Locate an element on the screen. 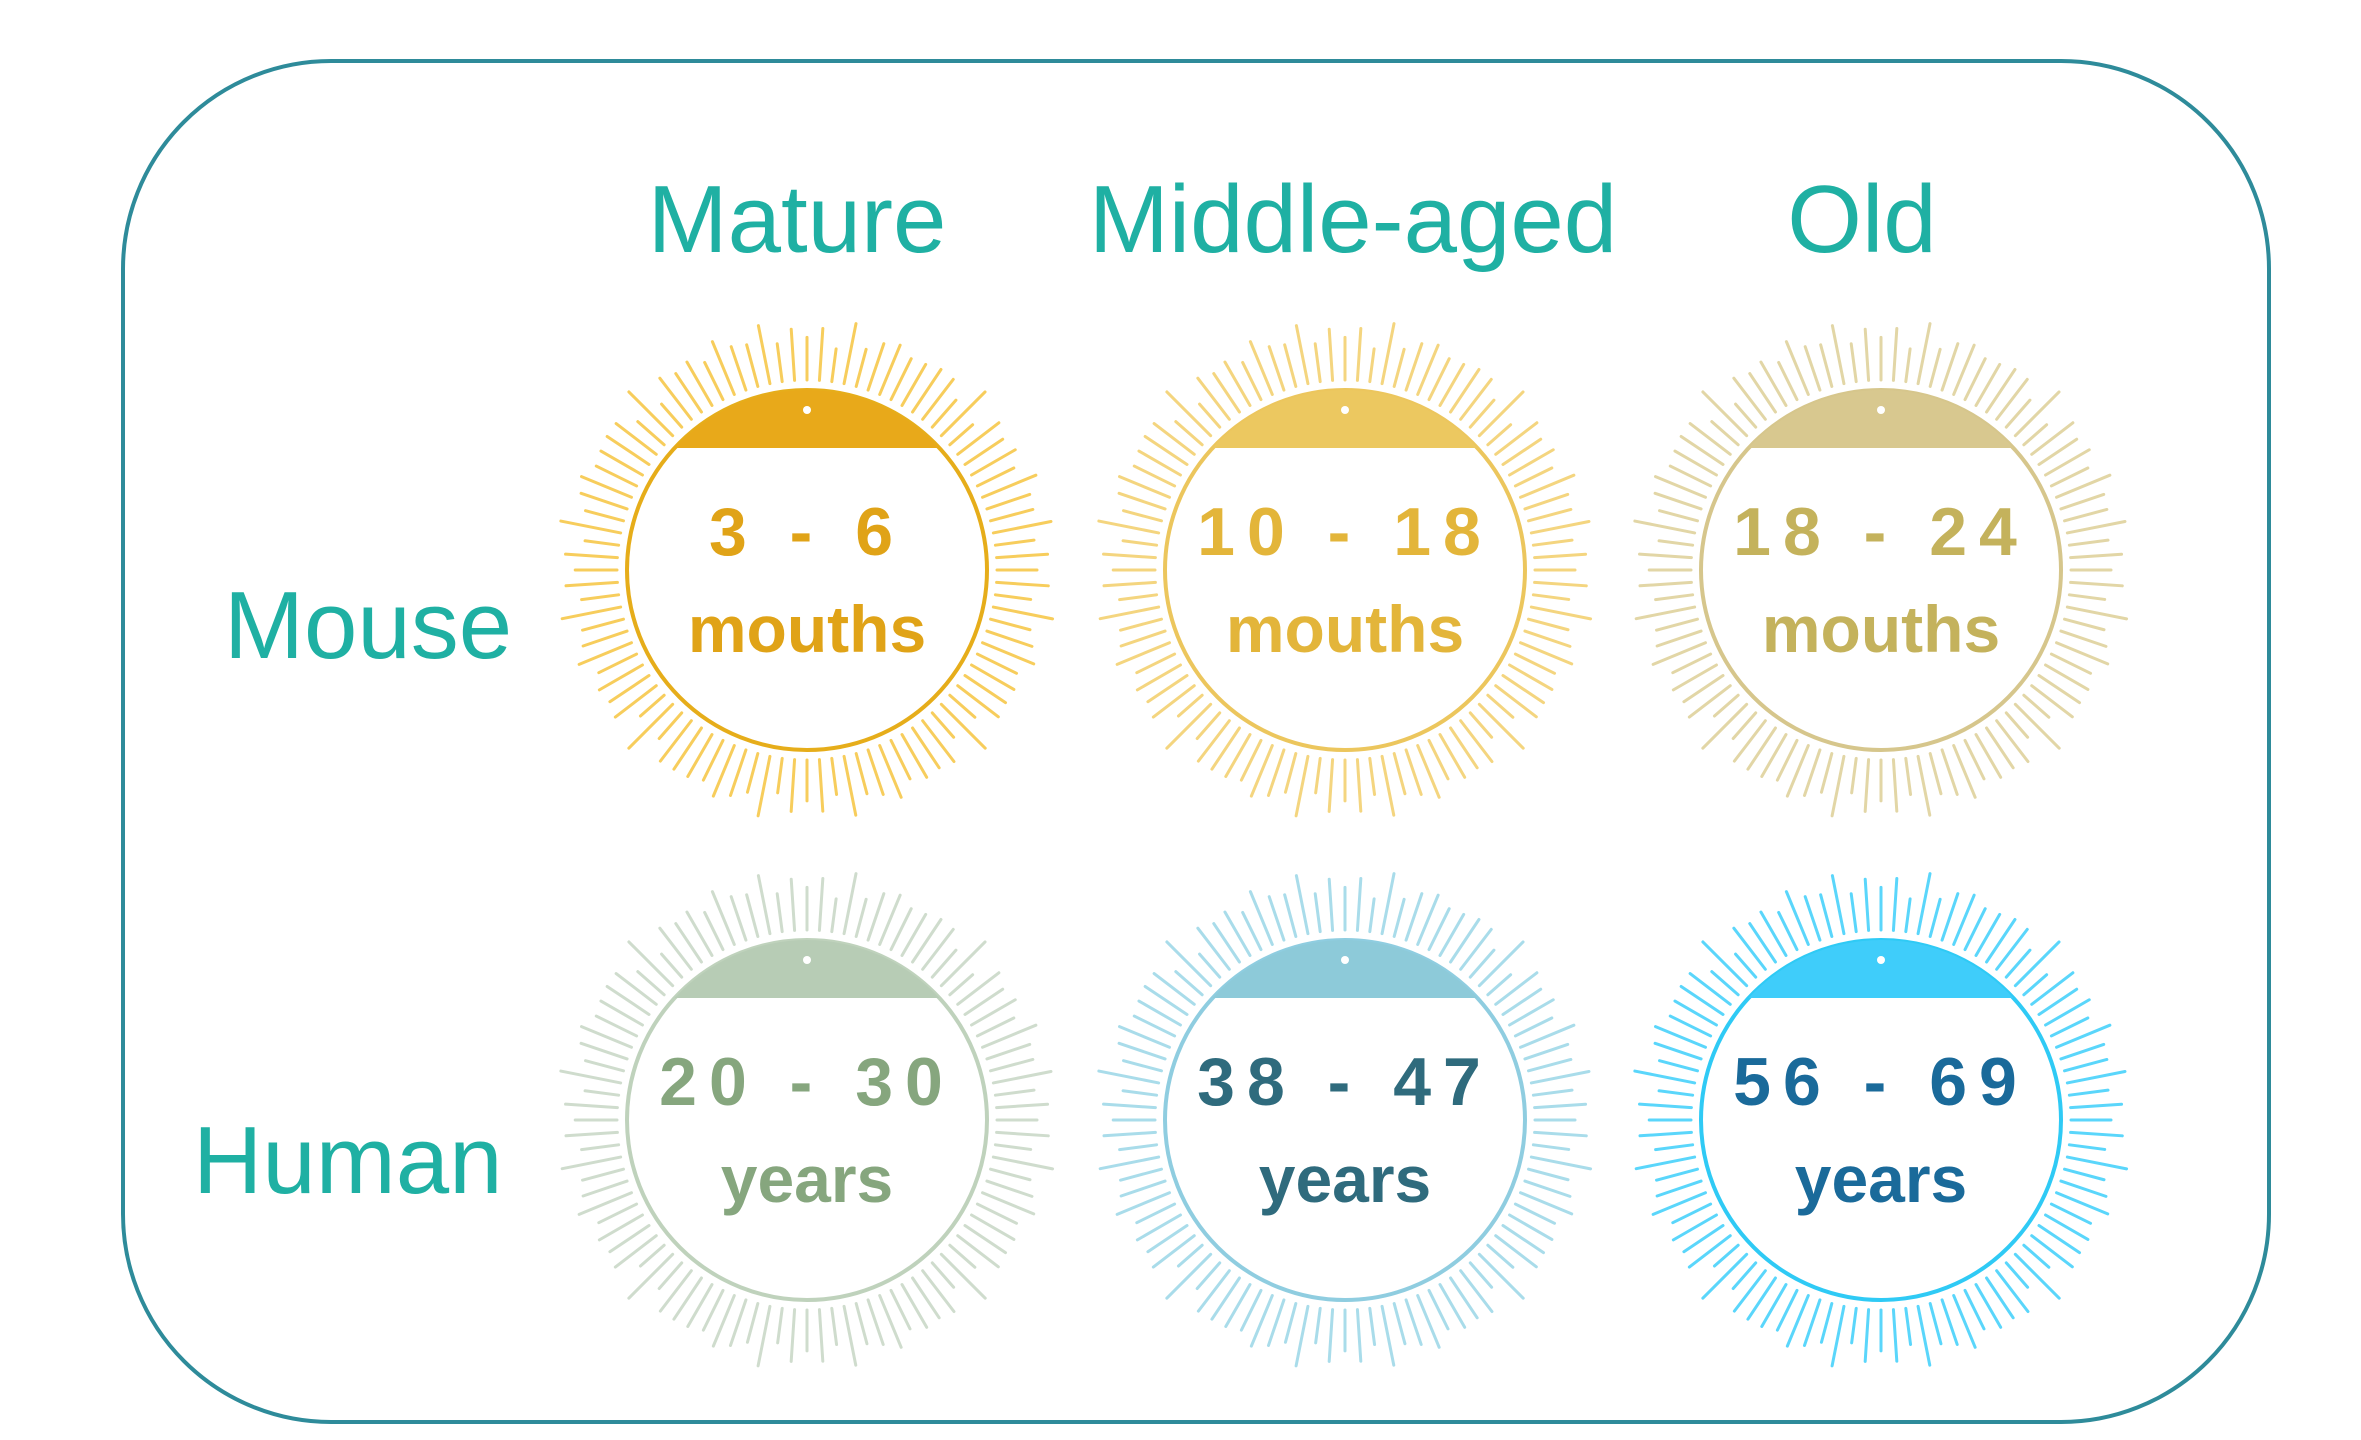 The width and height of the screenshot is (2361, 1440). column-header-middle-aged: Middle-aged is located at coordinates (1353, 219).